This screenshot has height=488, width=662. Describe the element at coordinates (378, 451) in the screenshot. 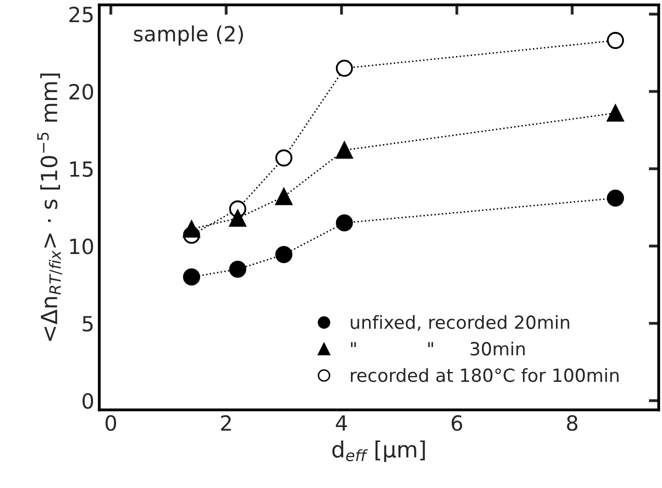

I see `x-axis-title: d$_{eff}$ [μm]` at that location.